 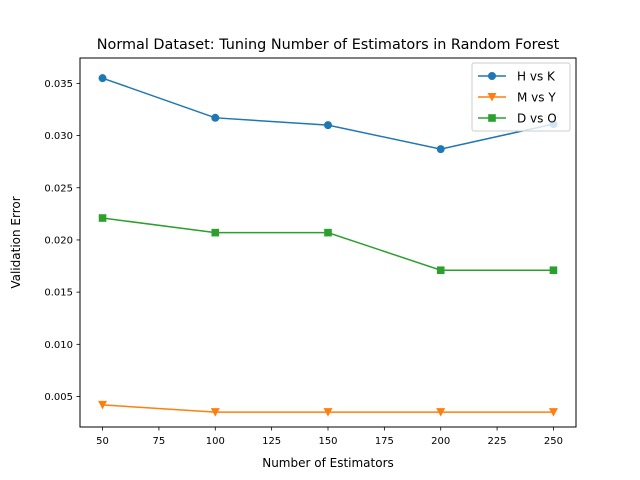 I want to click on x-axis-ticks: 50 75 100 125 150 175 200 225 250, so click(x=329, y=437).